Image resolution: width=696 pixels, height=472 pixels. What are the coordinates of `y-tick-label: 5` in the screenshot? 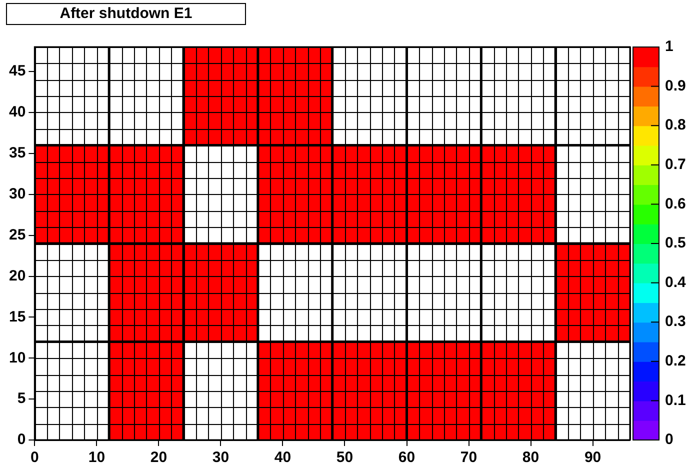 It's located at (21, 399).